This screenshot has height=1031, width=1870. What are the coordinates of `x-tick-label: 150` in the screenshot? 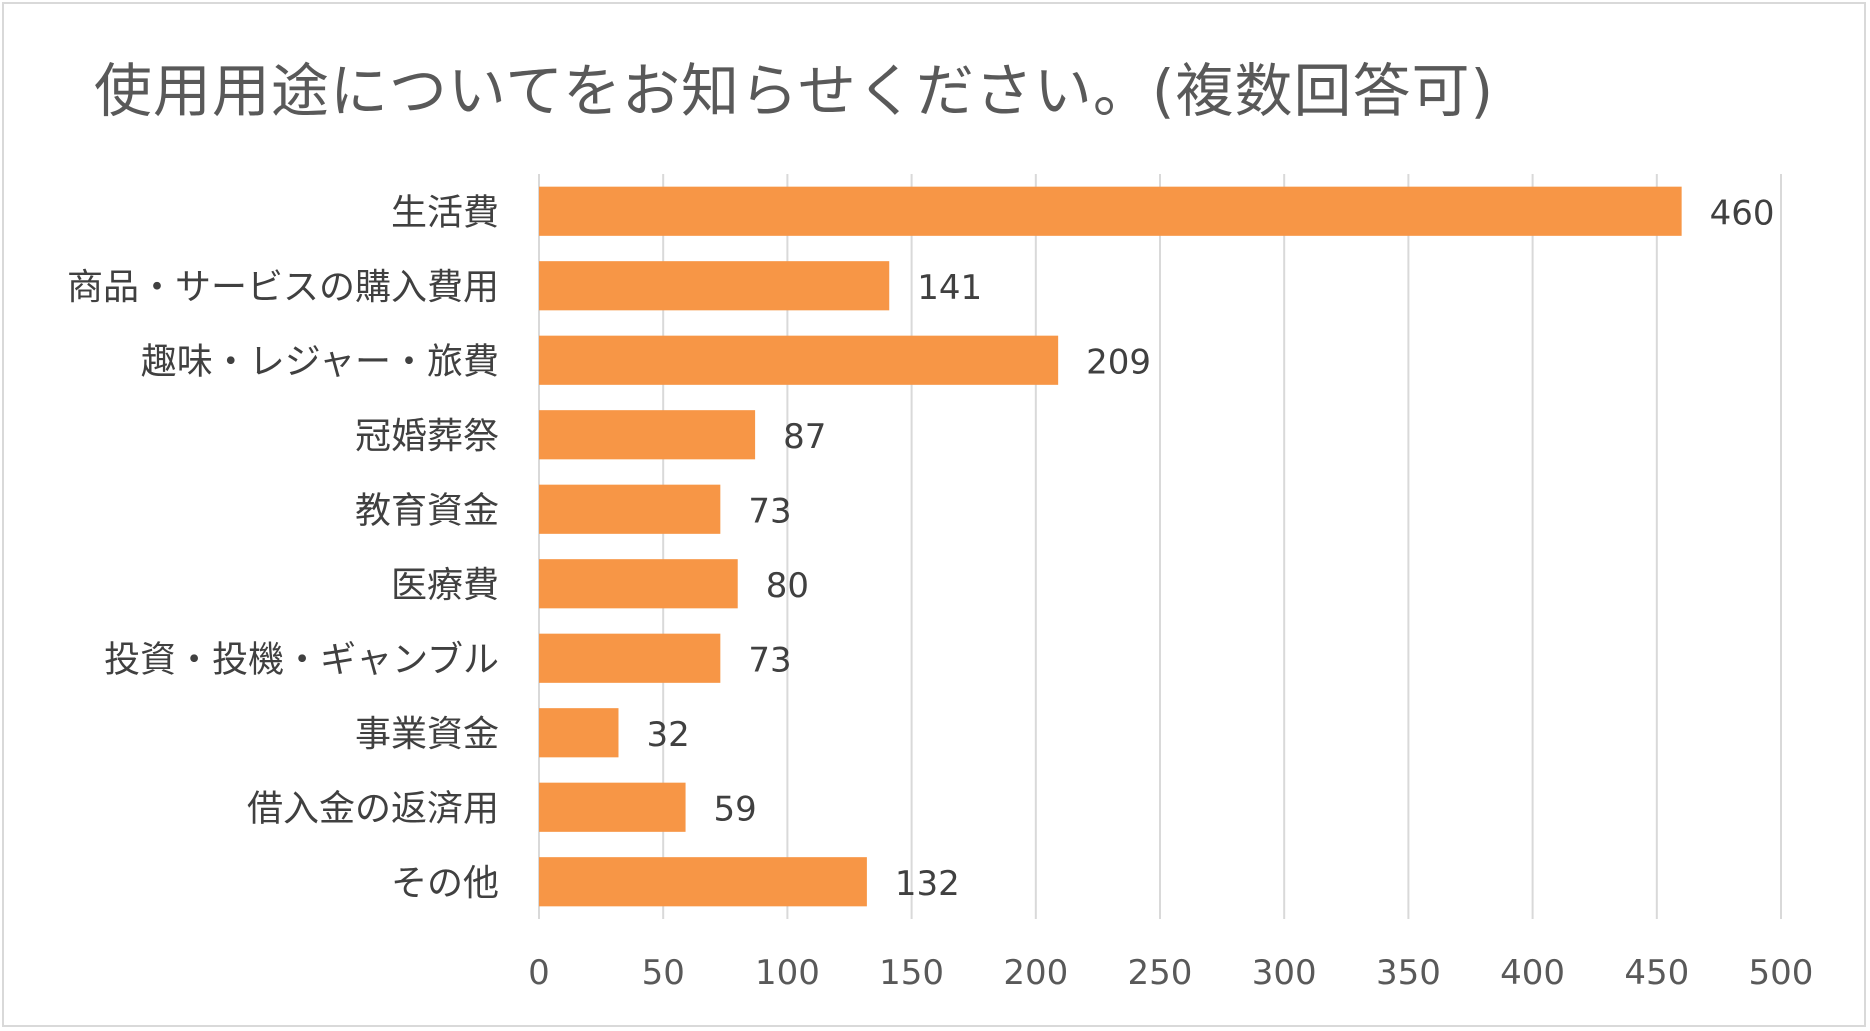 It's located at (911, 973).